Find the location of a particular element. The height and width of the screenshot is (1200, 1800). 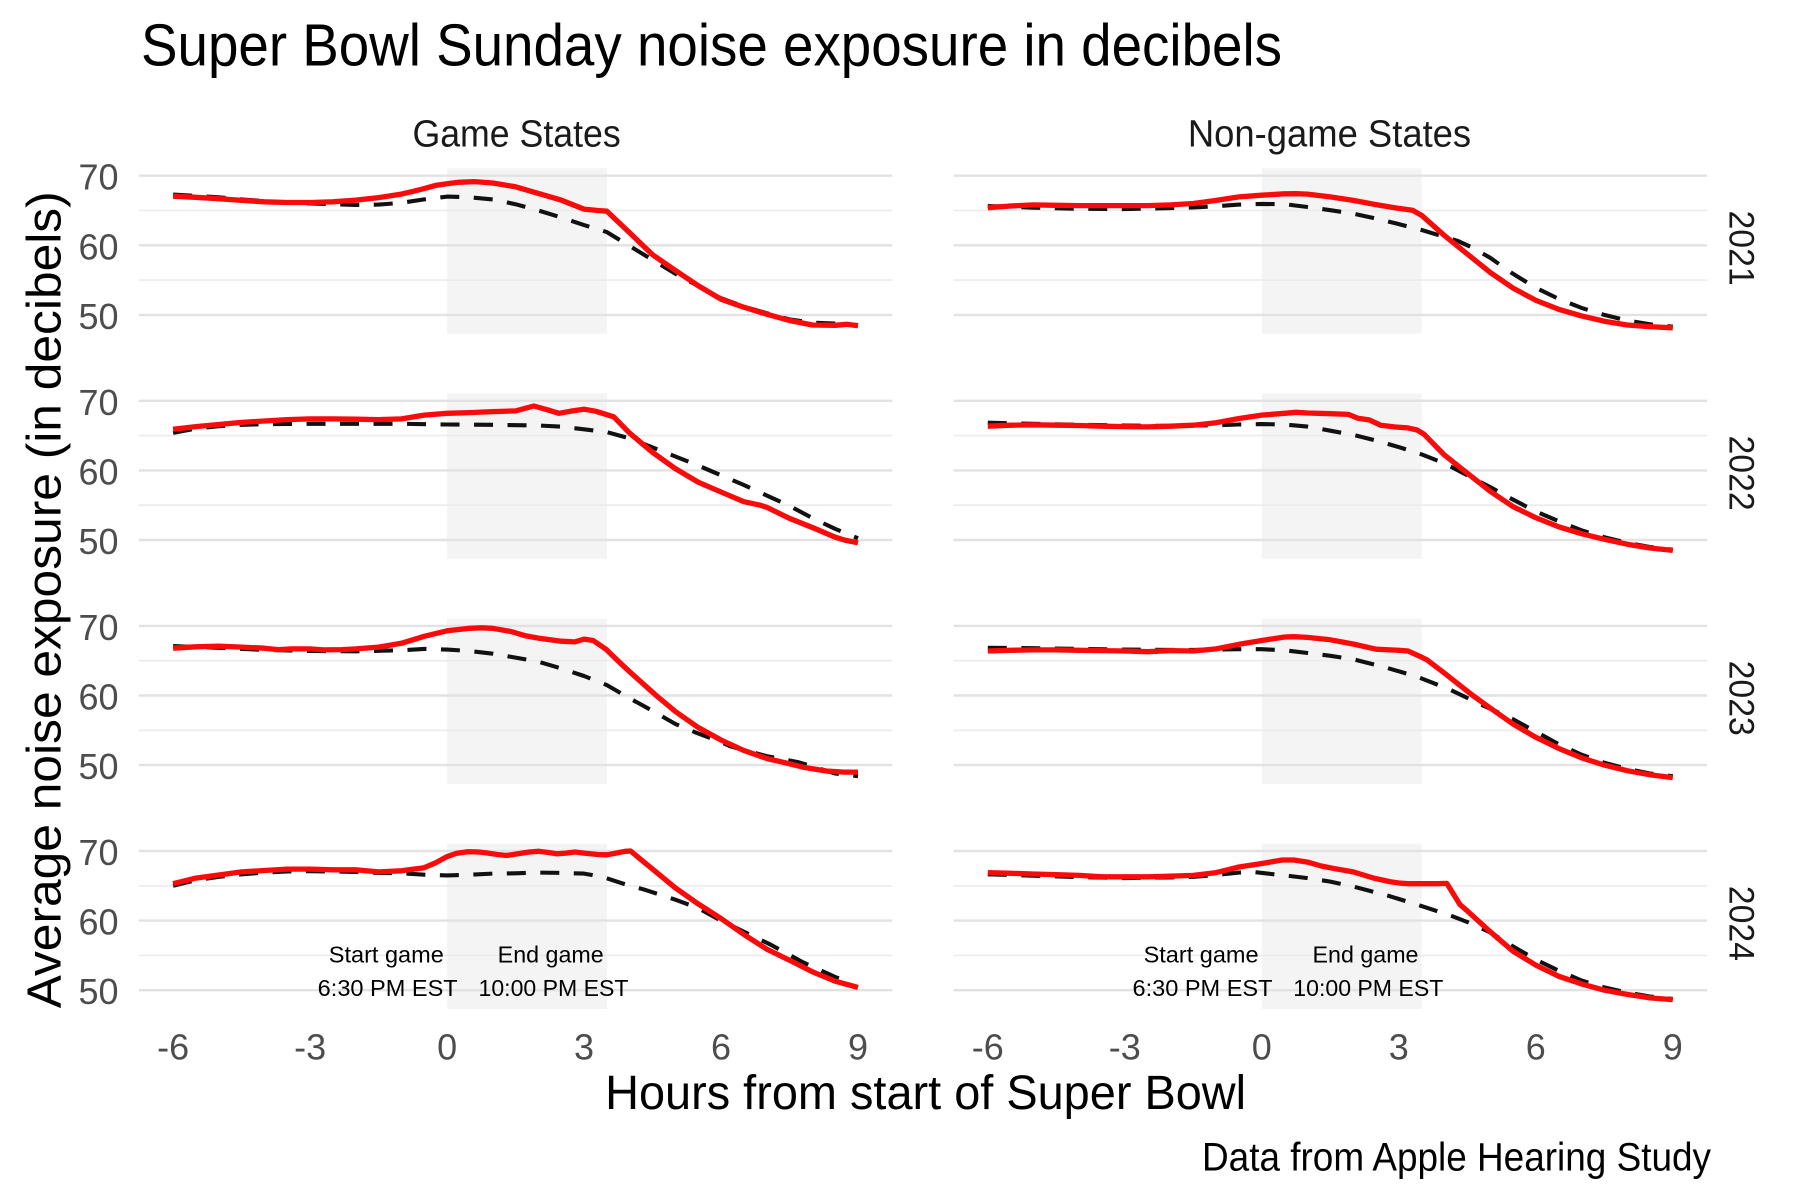

svg-text: Data from Apple Hearing Study is located at coordinates (1456, 1158).